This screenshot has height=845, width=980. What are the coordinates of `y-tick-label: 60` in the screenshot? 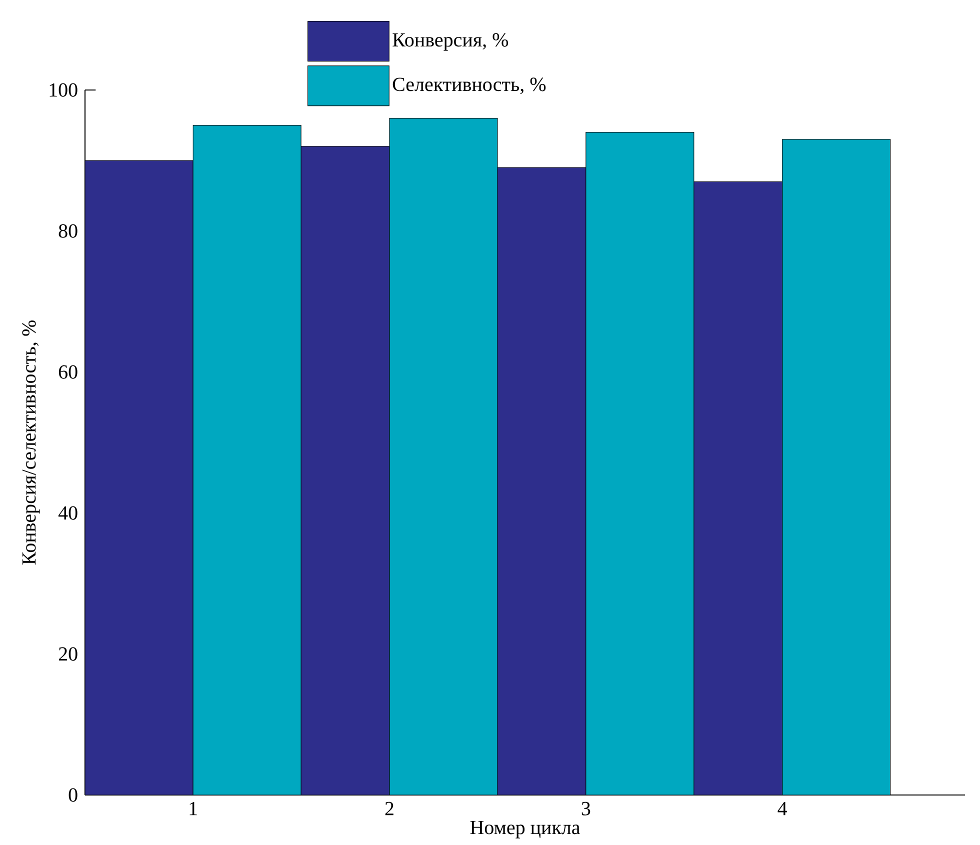 It's located at (68, 372).